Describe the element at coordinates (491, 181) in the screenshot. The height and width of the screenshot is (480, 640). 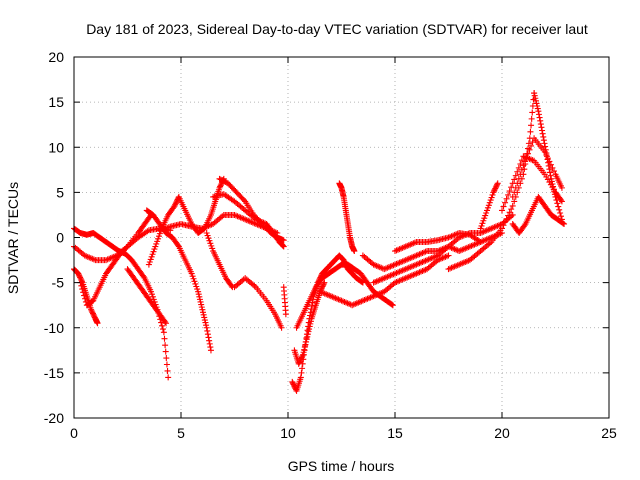
I see `series-arc22` at that location.